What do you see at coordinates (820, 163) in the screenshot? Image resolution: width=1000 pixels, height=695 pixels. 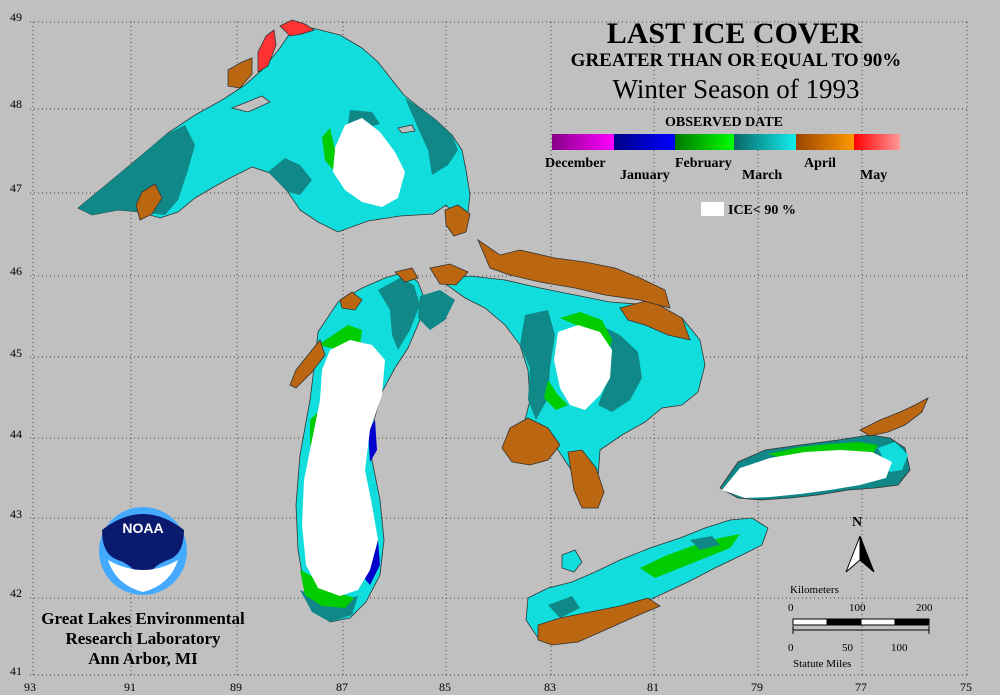 I see `legend-month-april: April` at bounding box center [820, 163].